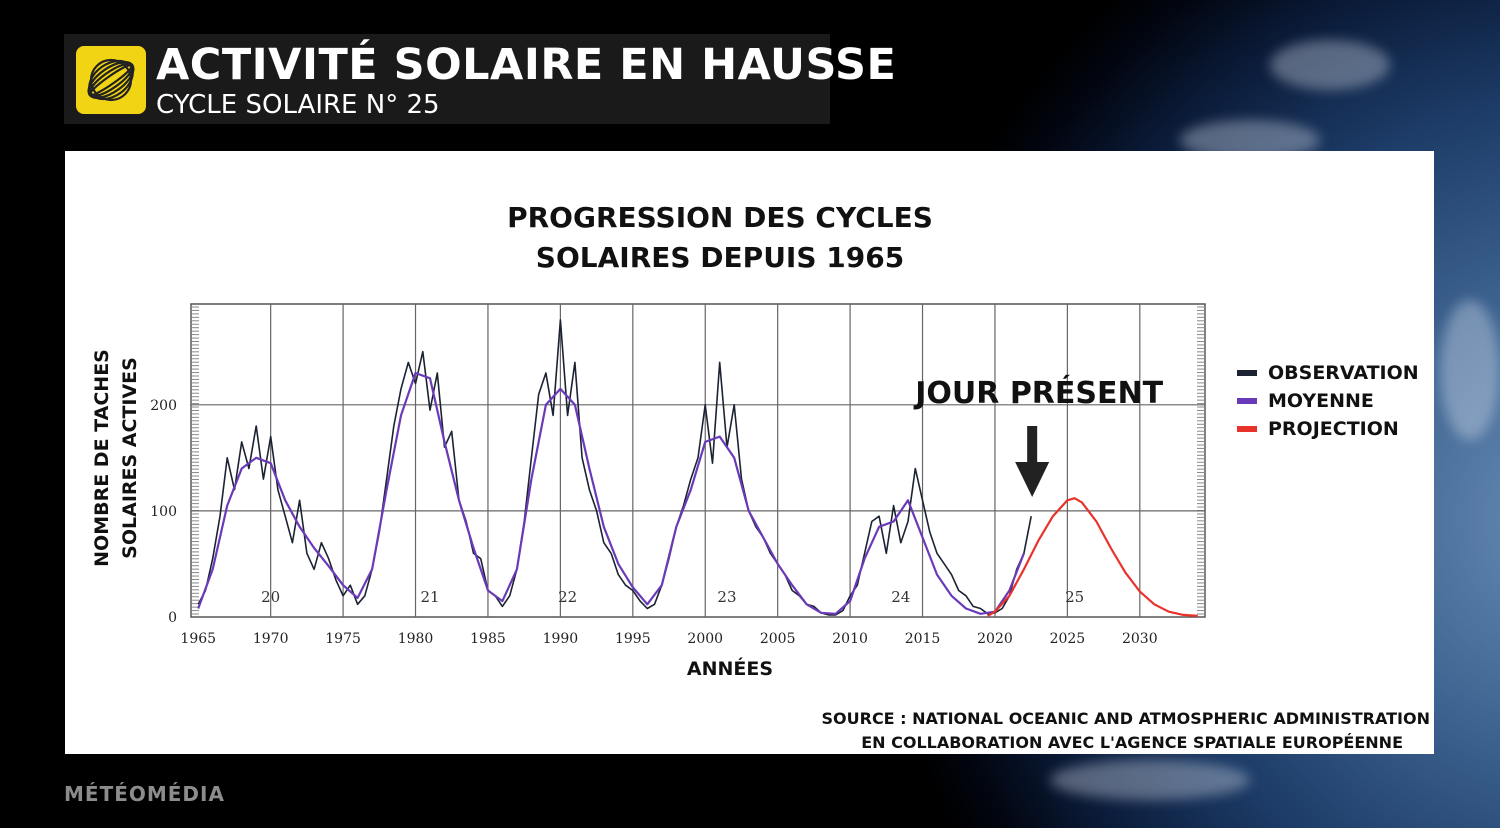 This screenshot has width=1500, height=828. Describe the element at coordinates (567, 597) in the screenshot. I see `cycle-label: 22` at that location.